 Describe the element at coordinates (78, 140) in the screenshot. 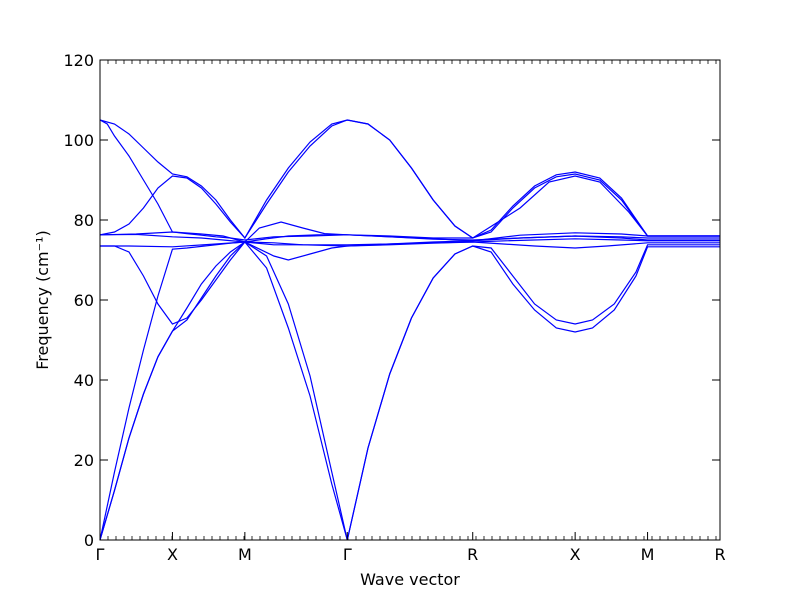

I see `y-tick-label: 100` at that location.